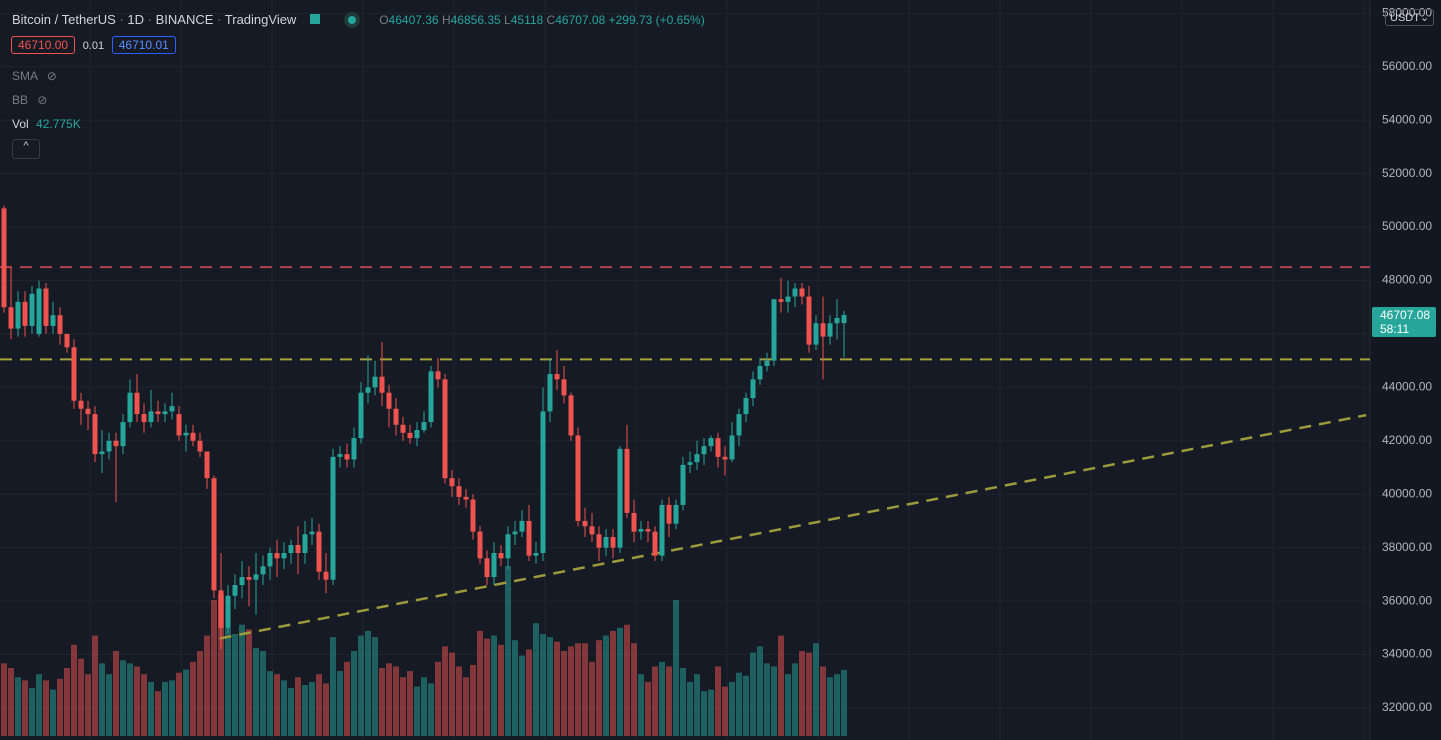 This screenshot has height=740, width=1441. Describe the element at coordinates (413, 20) in the screenshot. I see `open: 46407.36` at that location.